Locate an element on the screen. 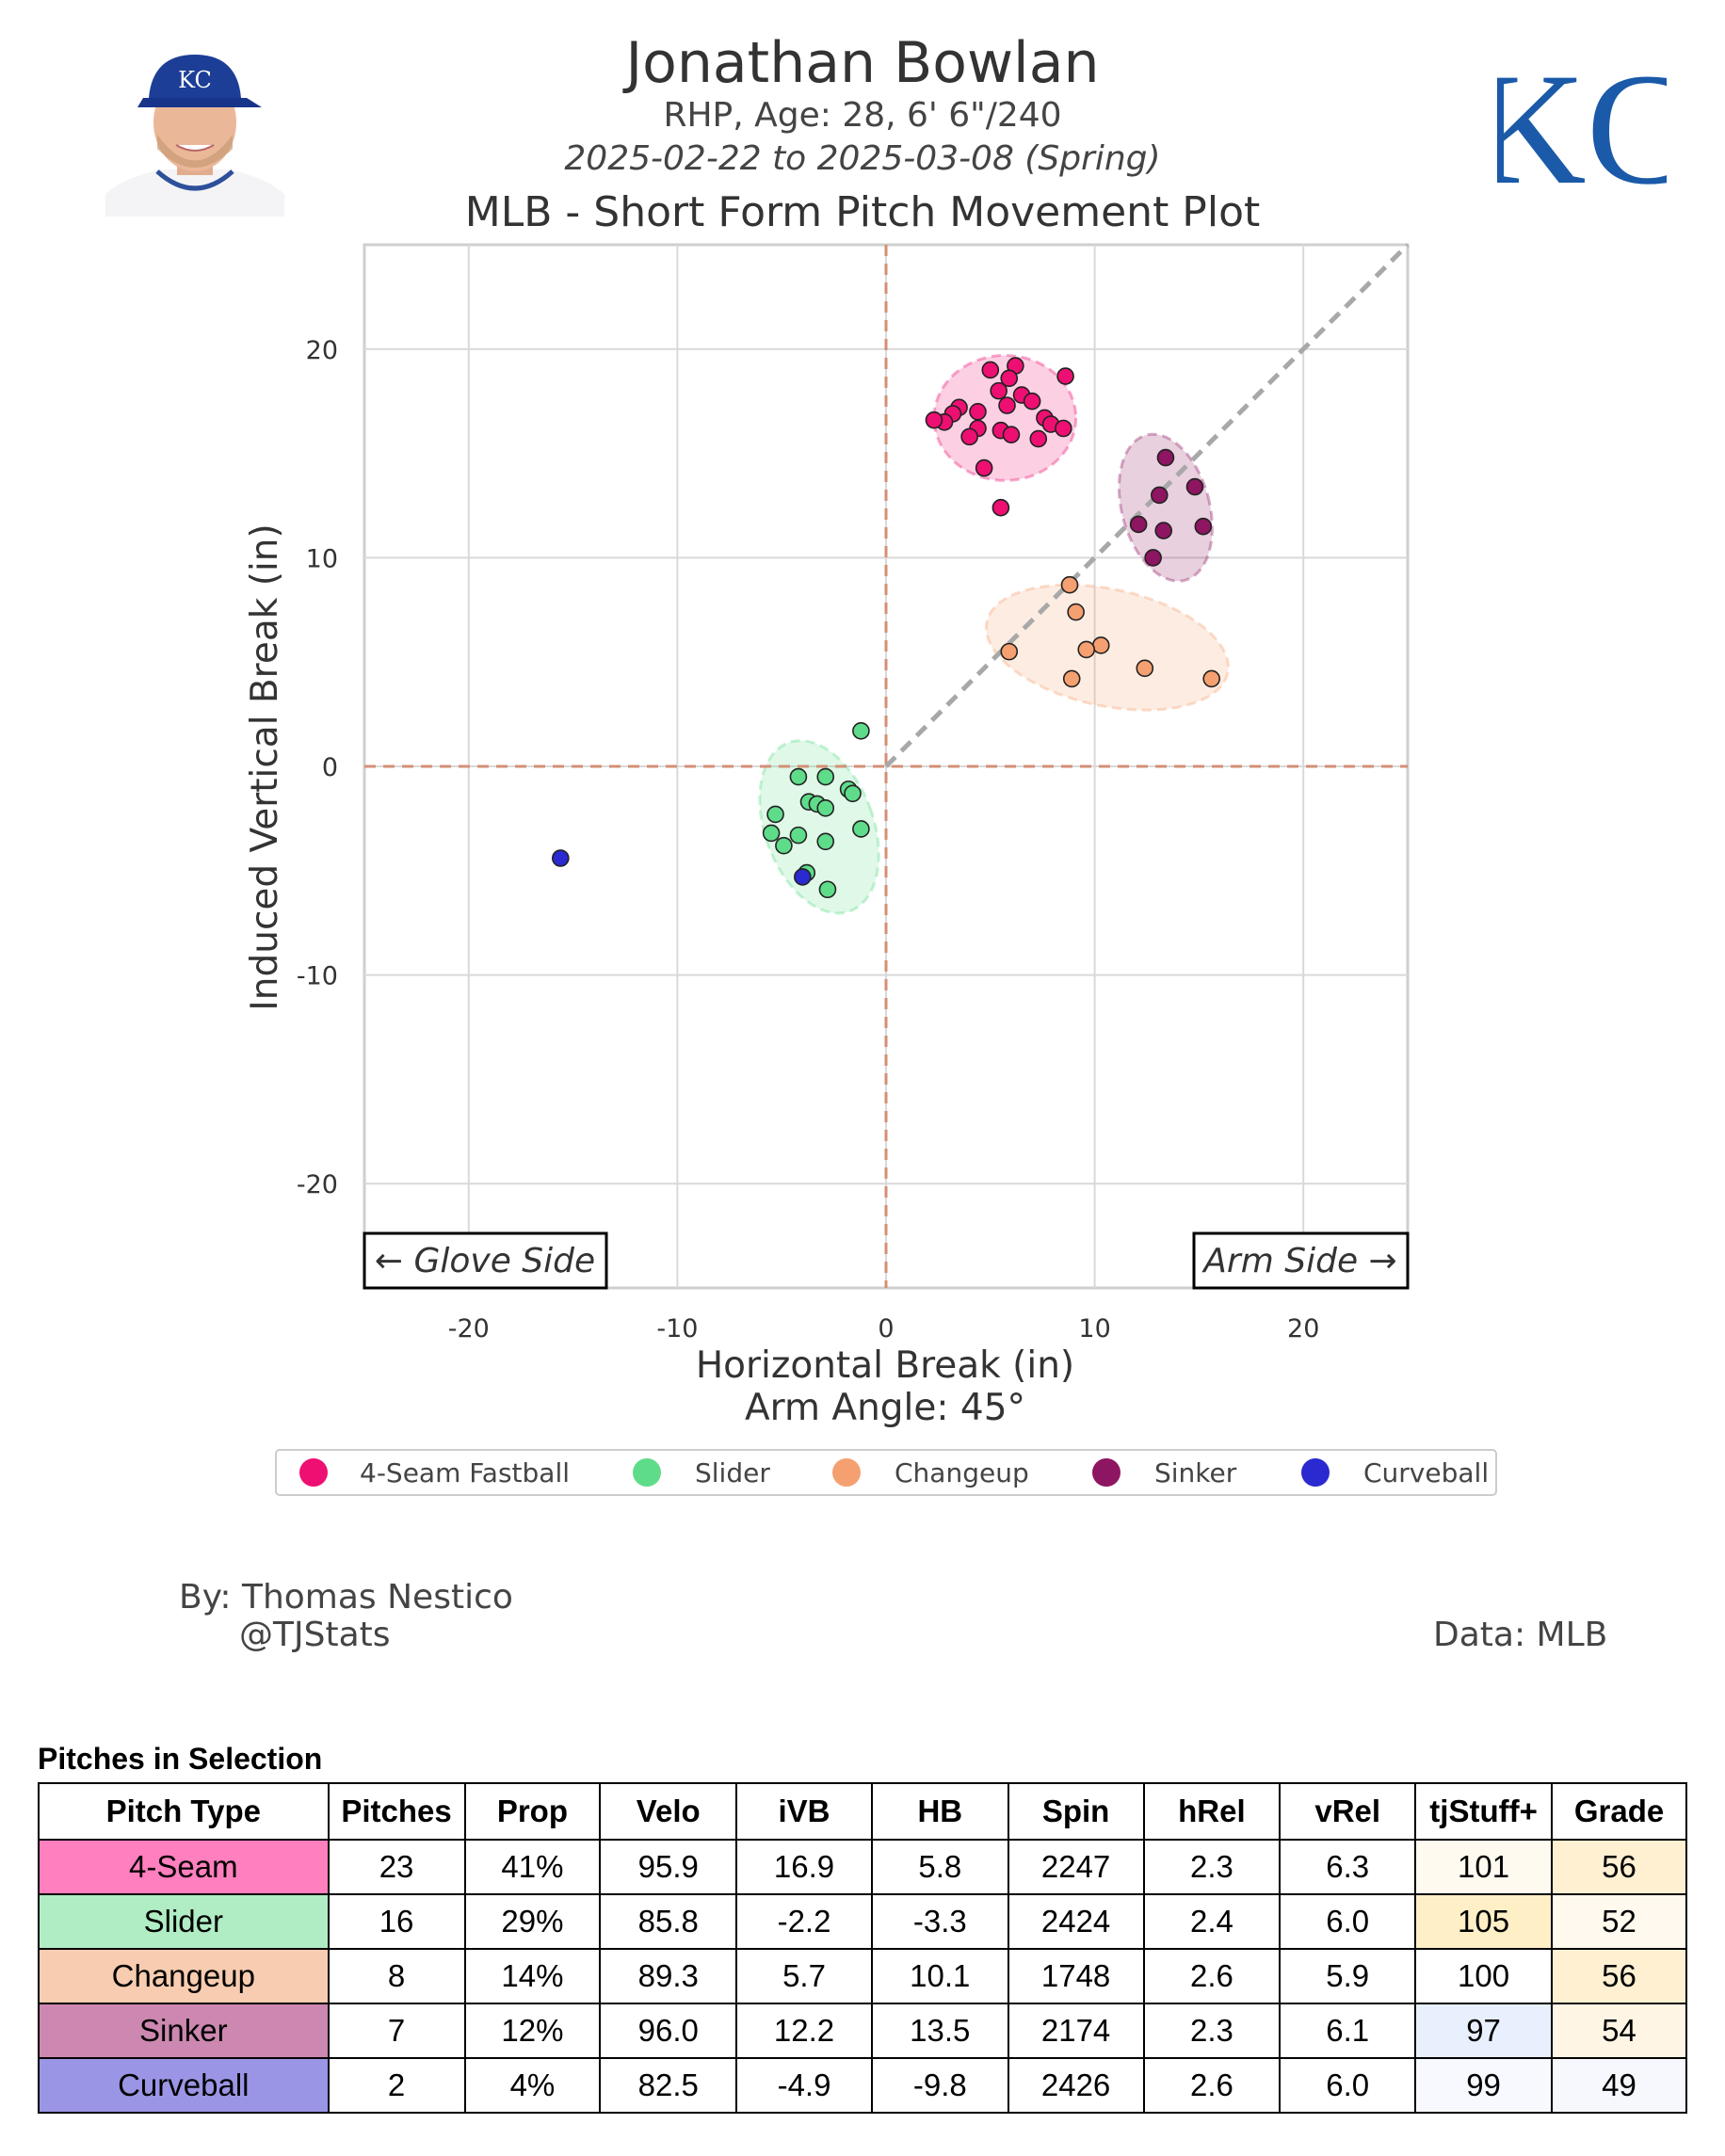 This screenshot has width=1725, height=2156. arm-side-box: Arm Side → is located at coordinates (1301, 1260).